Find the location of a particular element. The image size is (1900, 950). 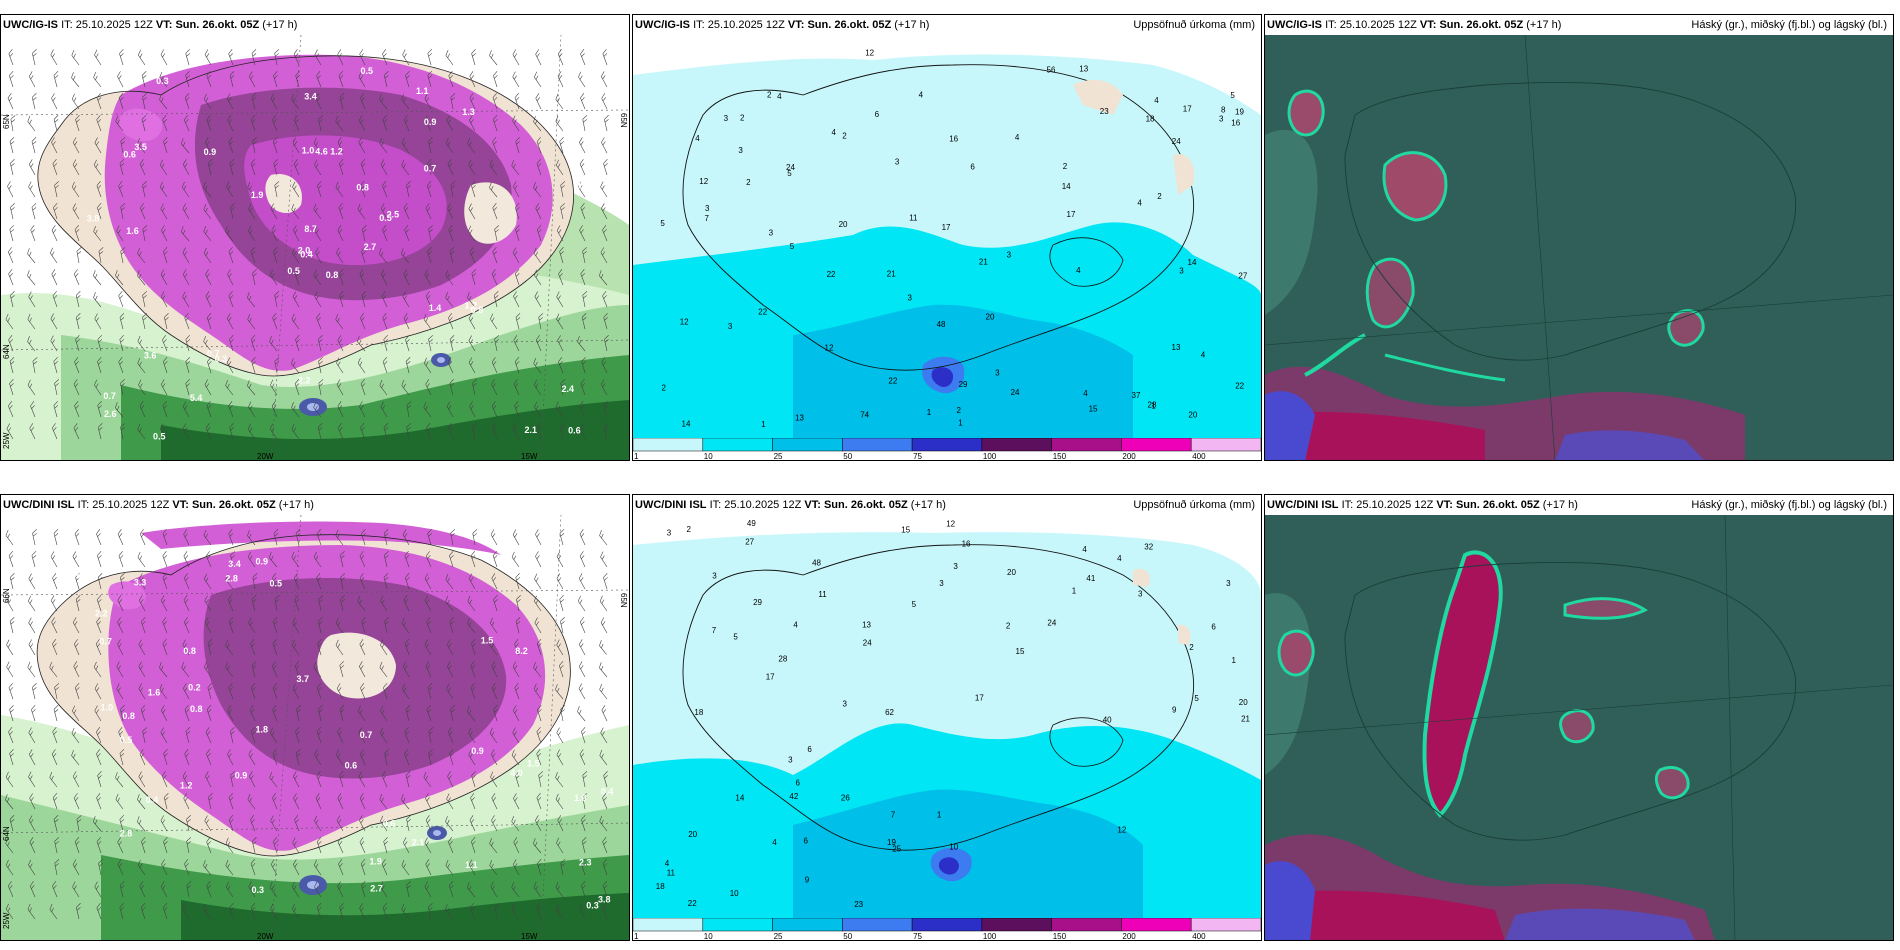

map-value-label: 42 is located at coordinates (793, 796).